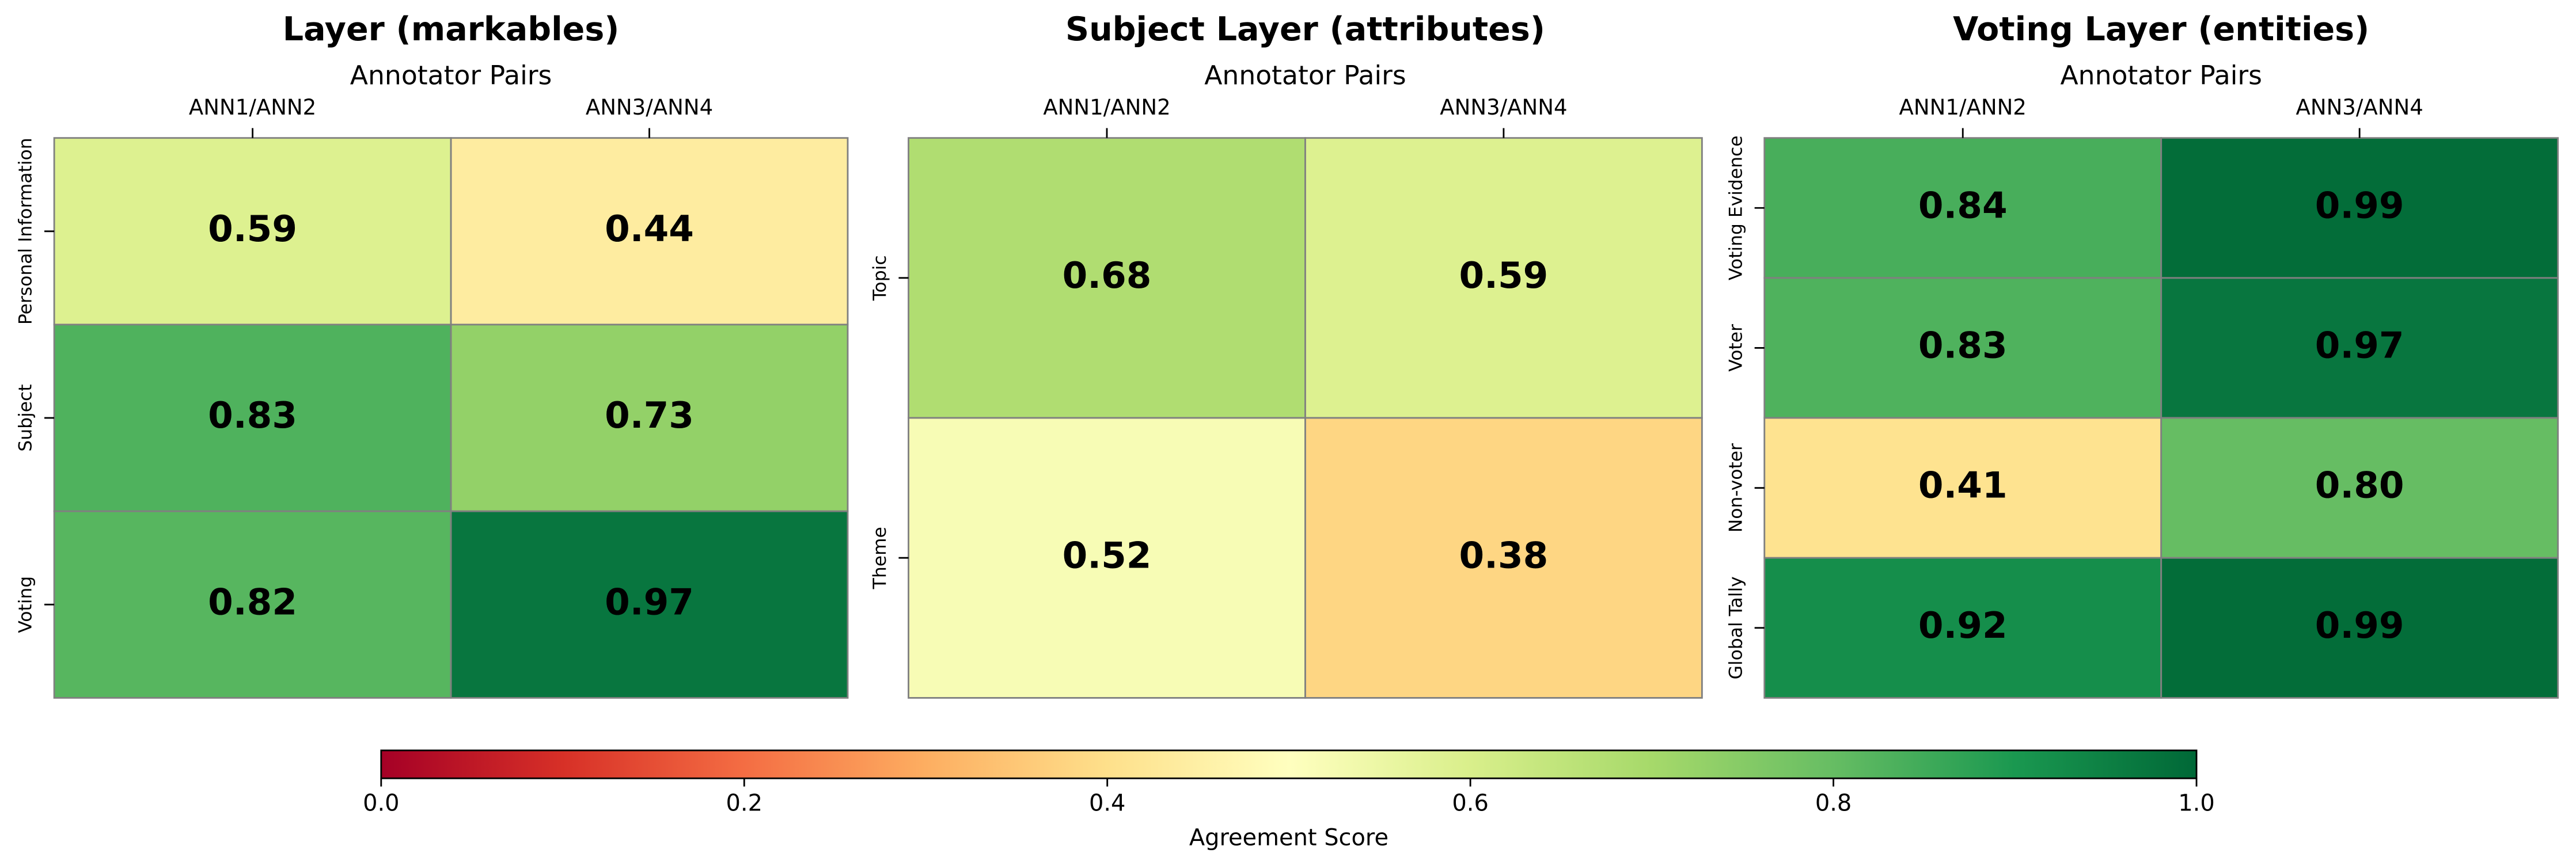  I want to click on colorbar-label: Agreement Score, so click(1289, 837).